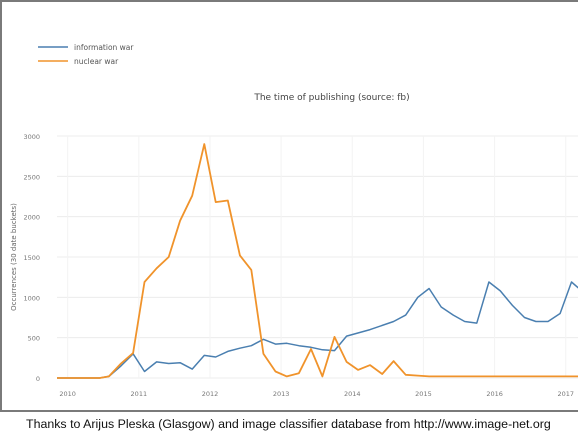 The height and width of the screenshot is (436, 578). Describe the element at coordinates (565, 394) in the screenshot. I see `x-tick-label: 2017` at that location.